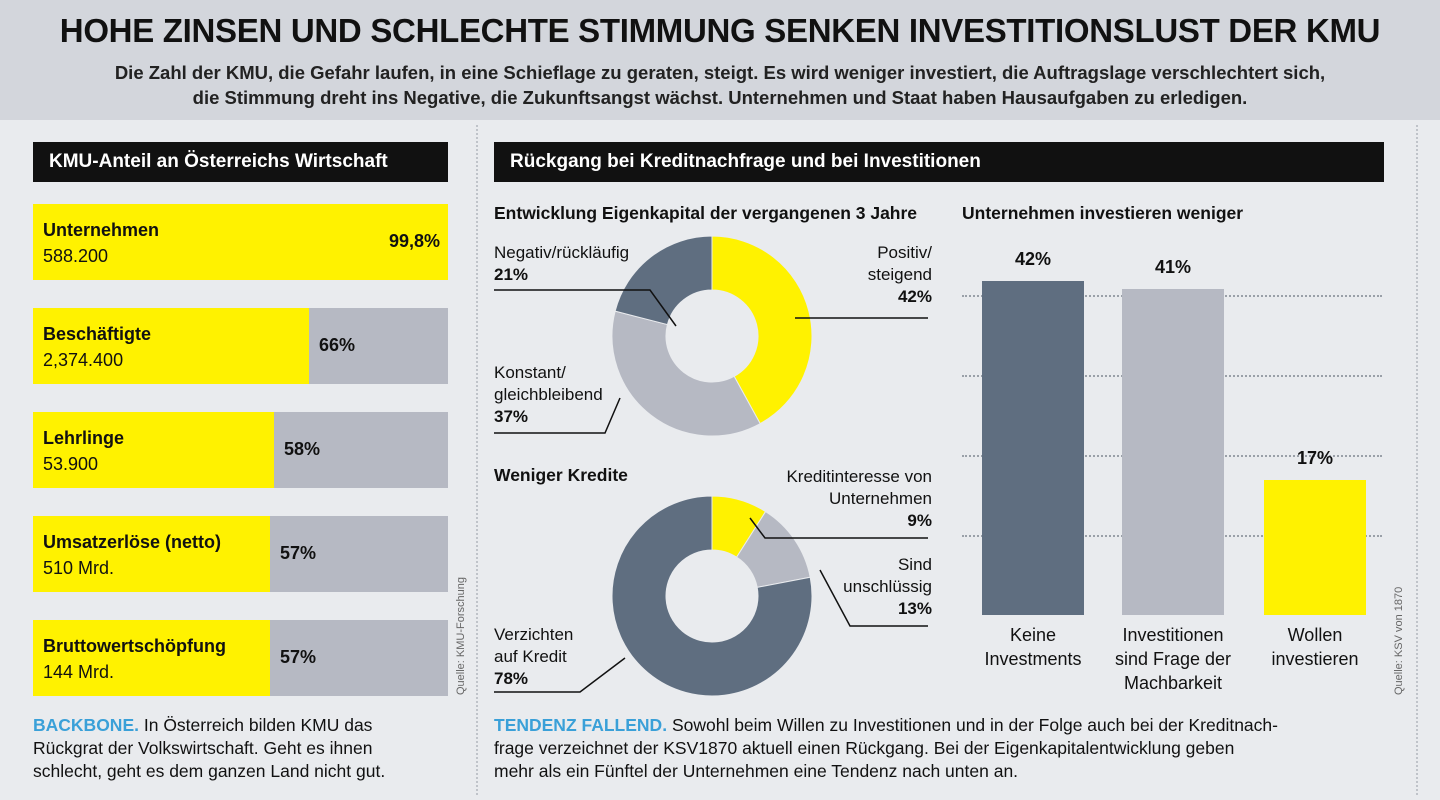 The height and width of the screenshot is (800, 1440). What do you see at coordinates (561, 475) in the screenshot?
I see `donut2-title: Weniger Kredite` at bounding box center [561, 475].